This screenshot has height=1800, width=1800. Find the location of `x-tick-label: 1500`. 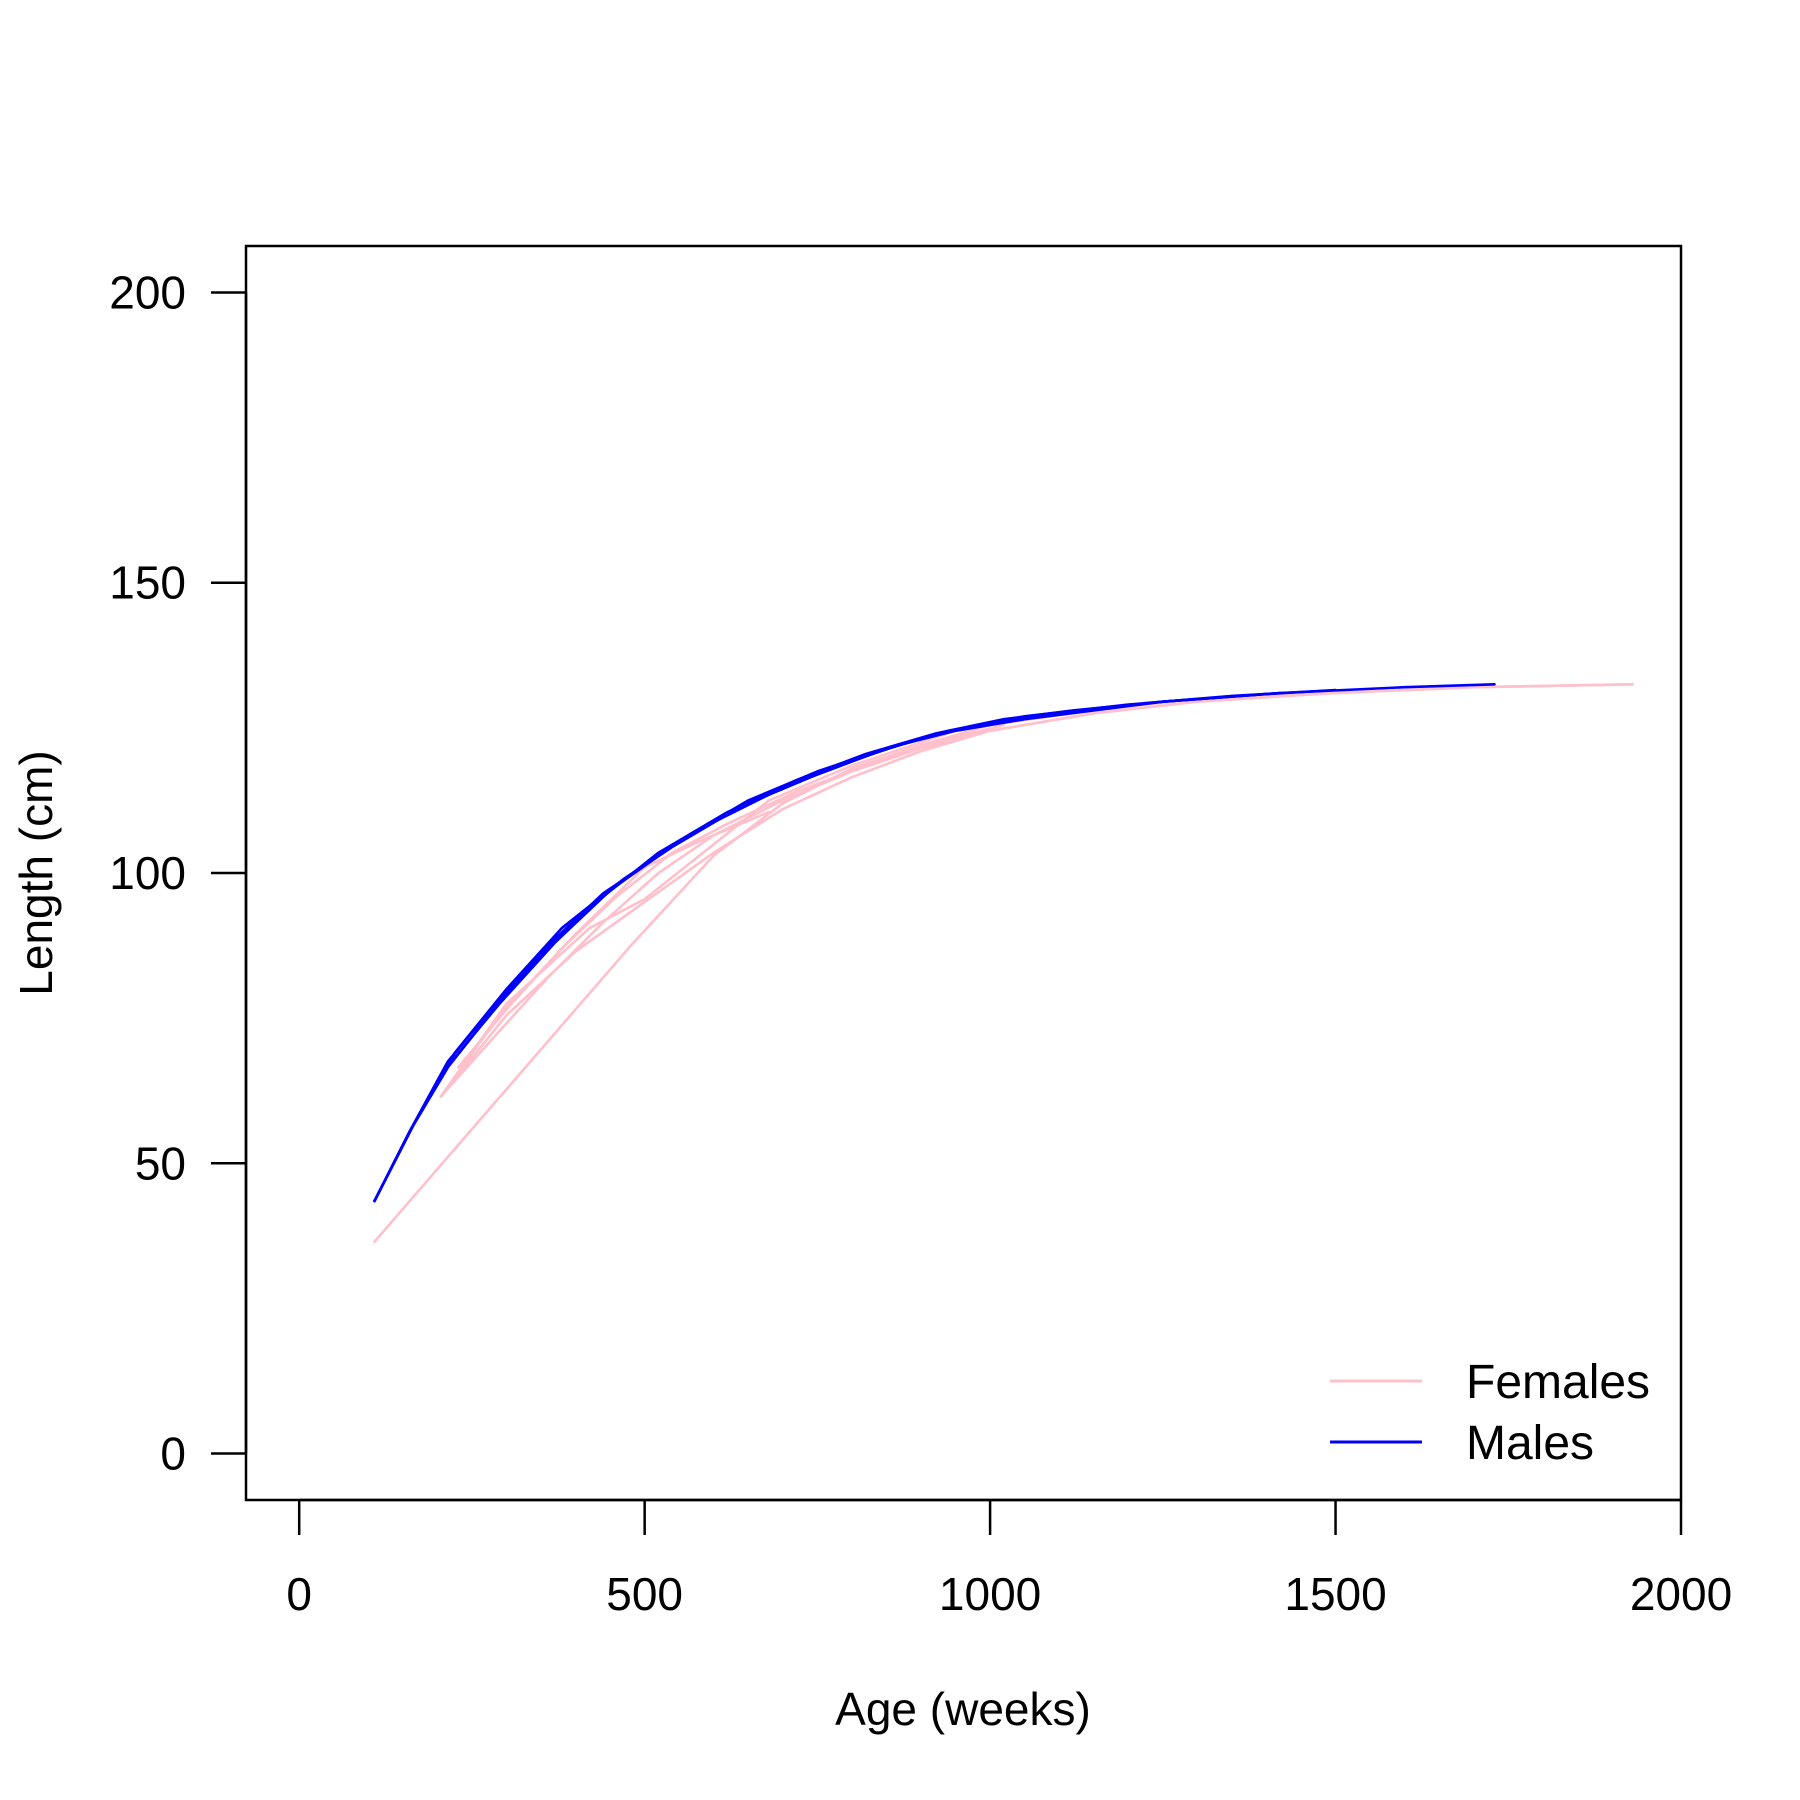

x-tick-label: 1500 is located at coordinates (1335, 1594).